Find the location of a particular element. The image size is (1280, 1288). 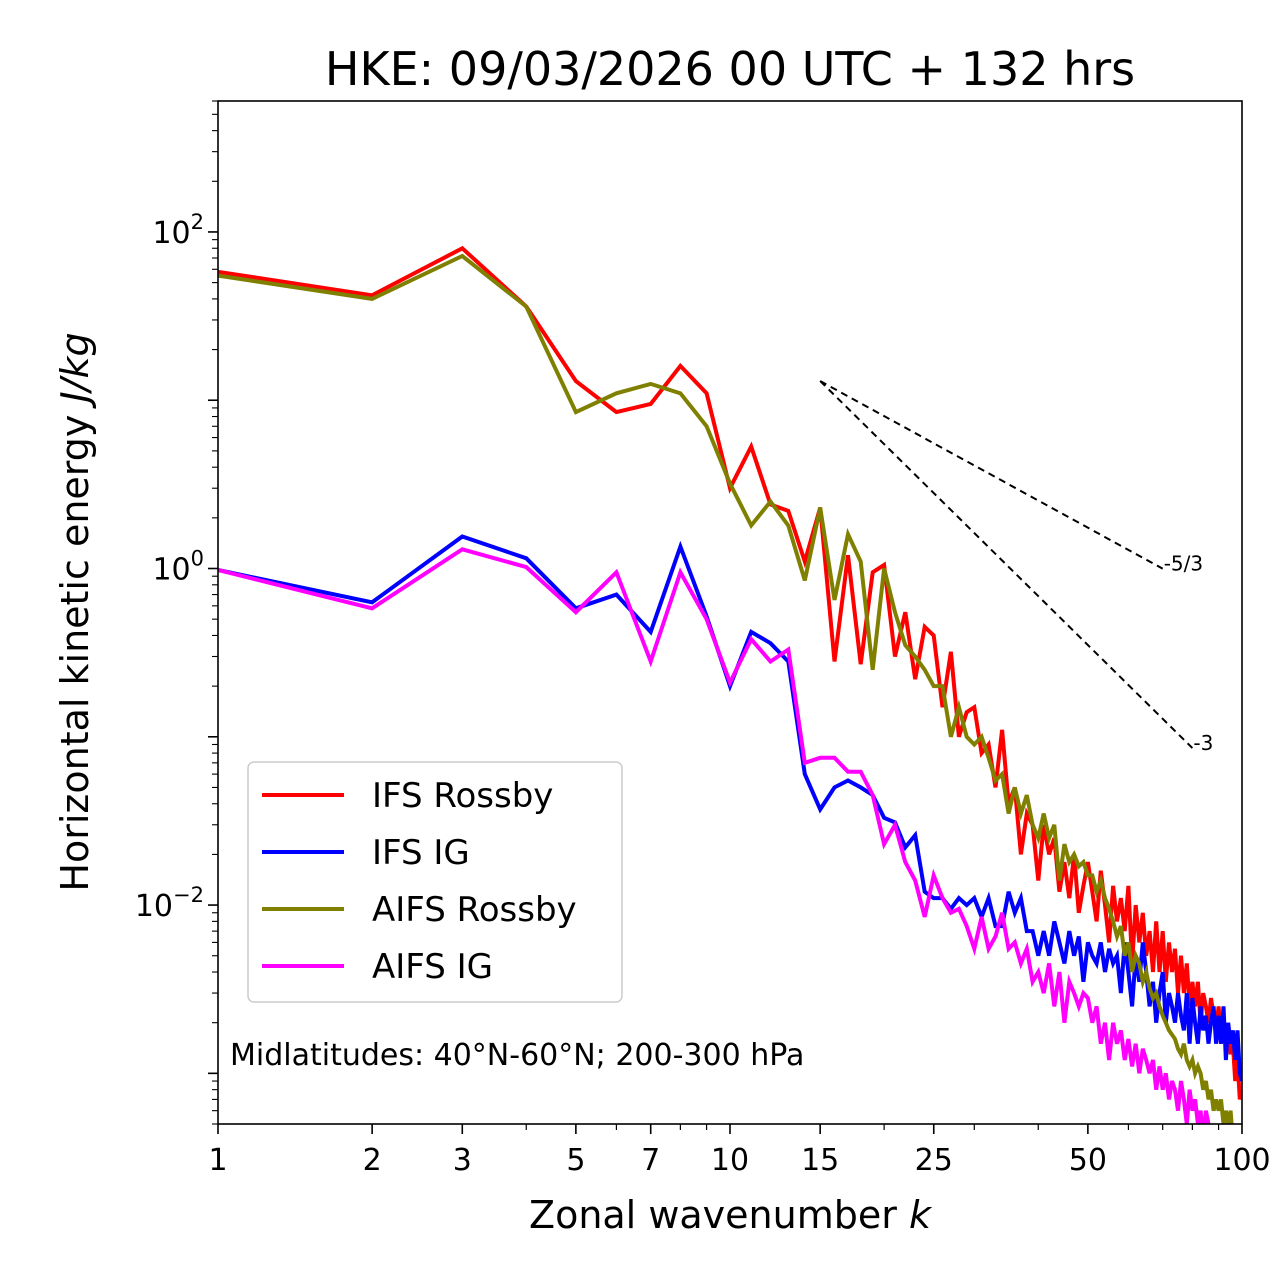

x-tick-label: 100 is located at coordinates (1241, 1160).